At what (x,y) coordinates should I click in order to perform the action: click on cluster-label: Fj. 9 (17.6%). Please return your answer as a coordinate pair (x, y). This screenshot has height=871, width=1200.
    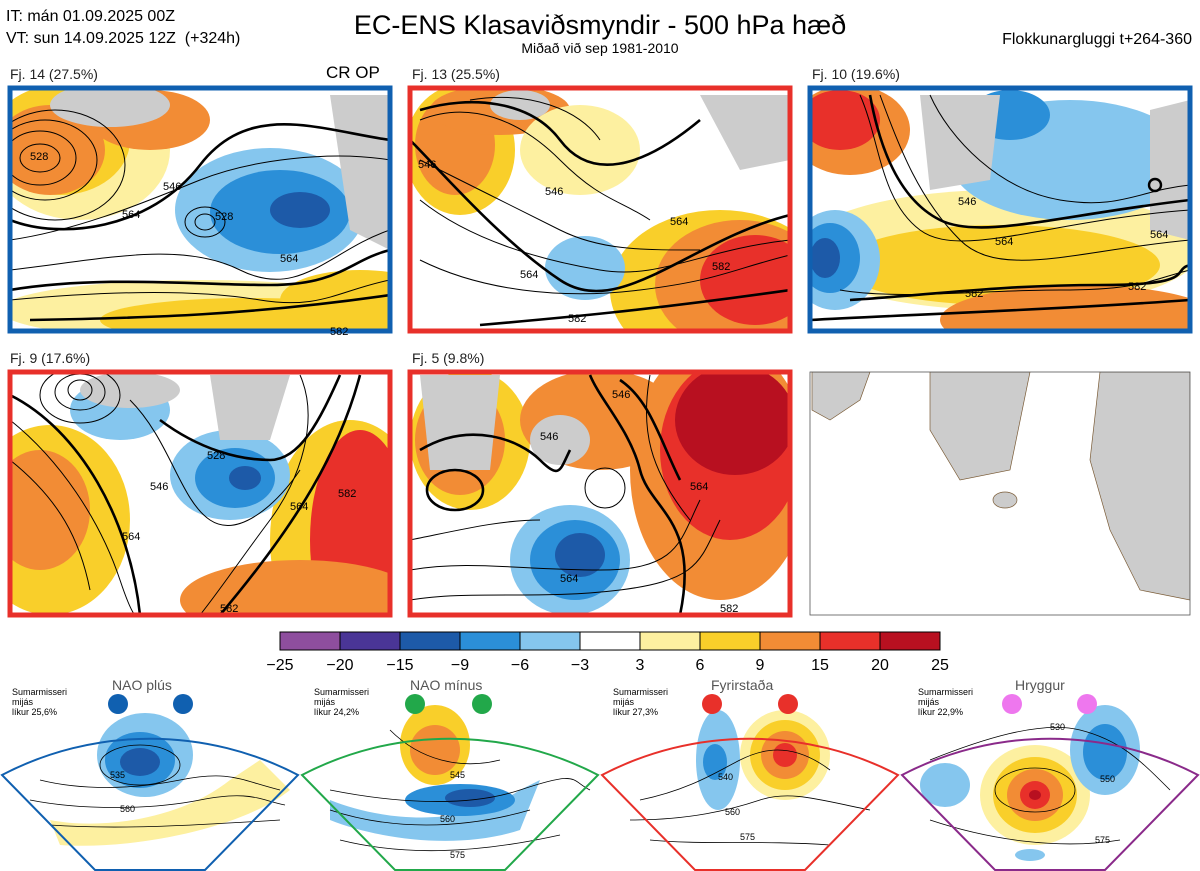
    Looking at the image, I should click on (50, 358).